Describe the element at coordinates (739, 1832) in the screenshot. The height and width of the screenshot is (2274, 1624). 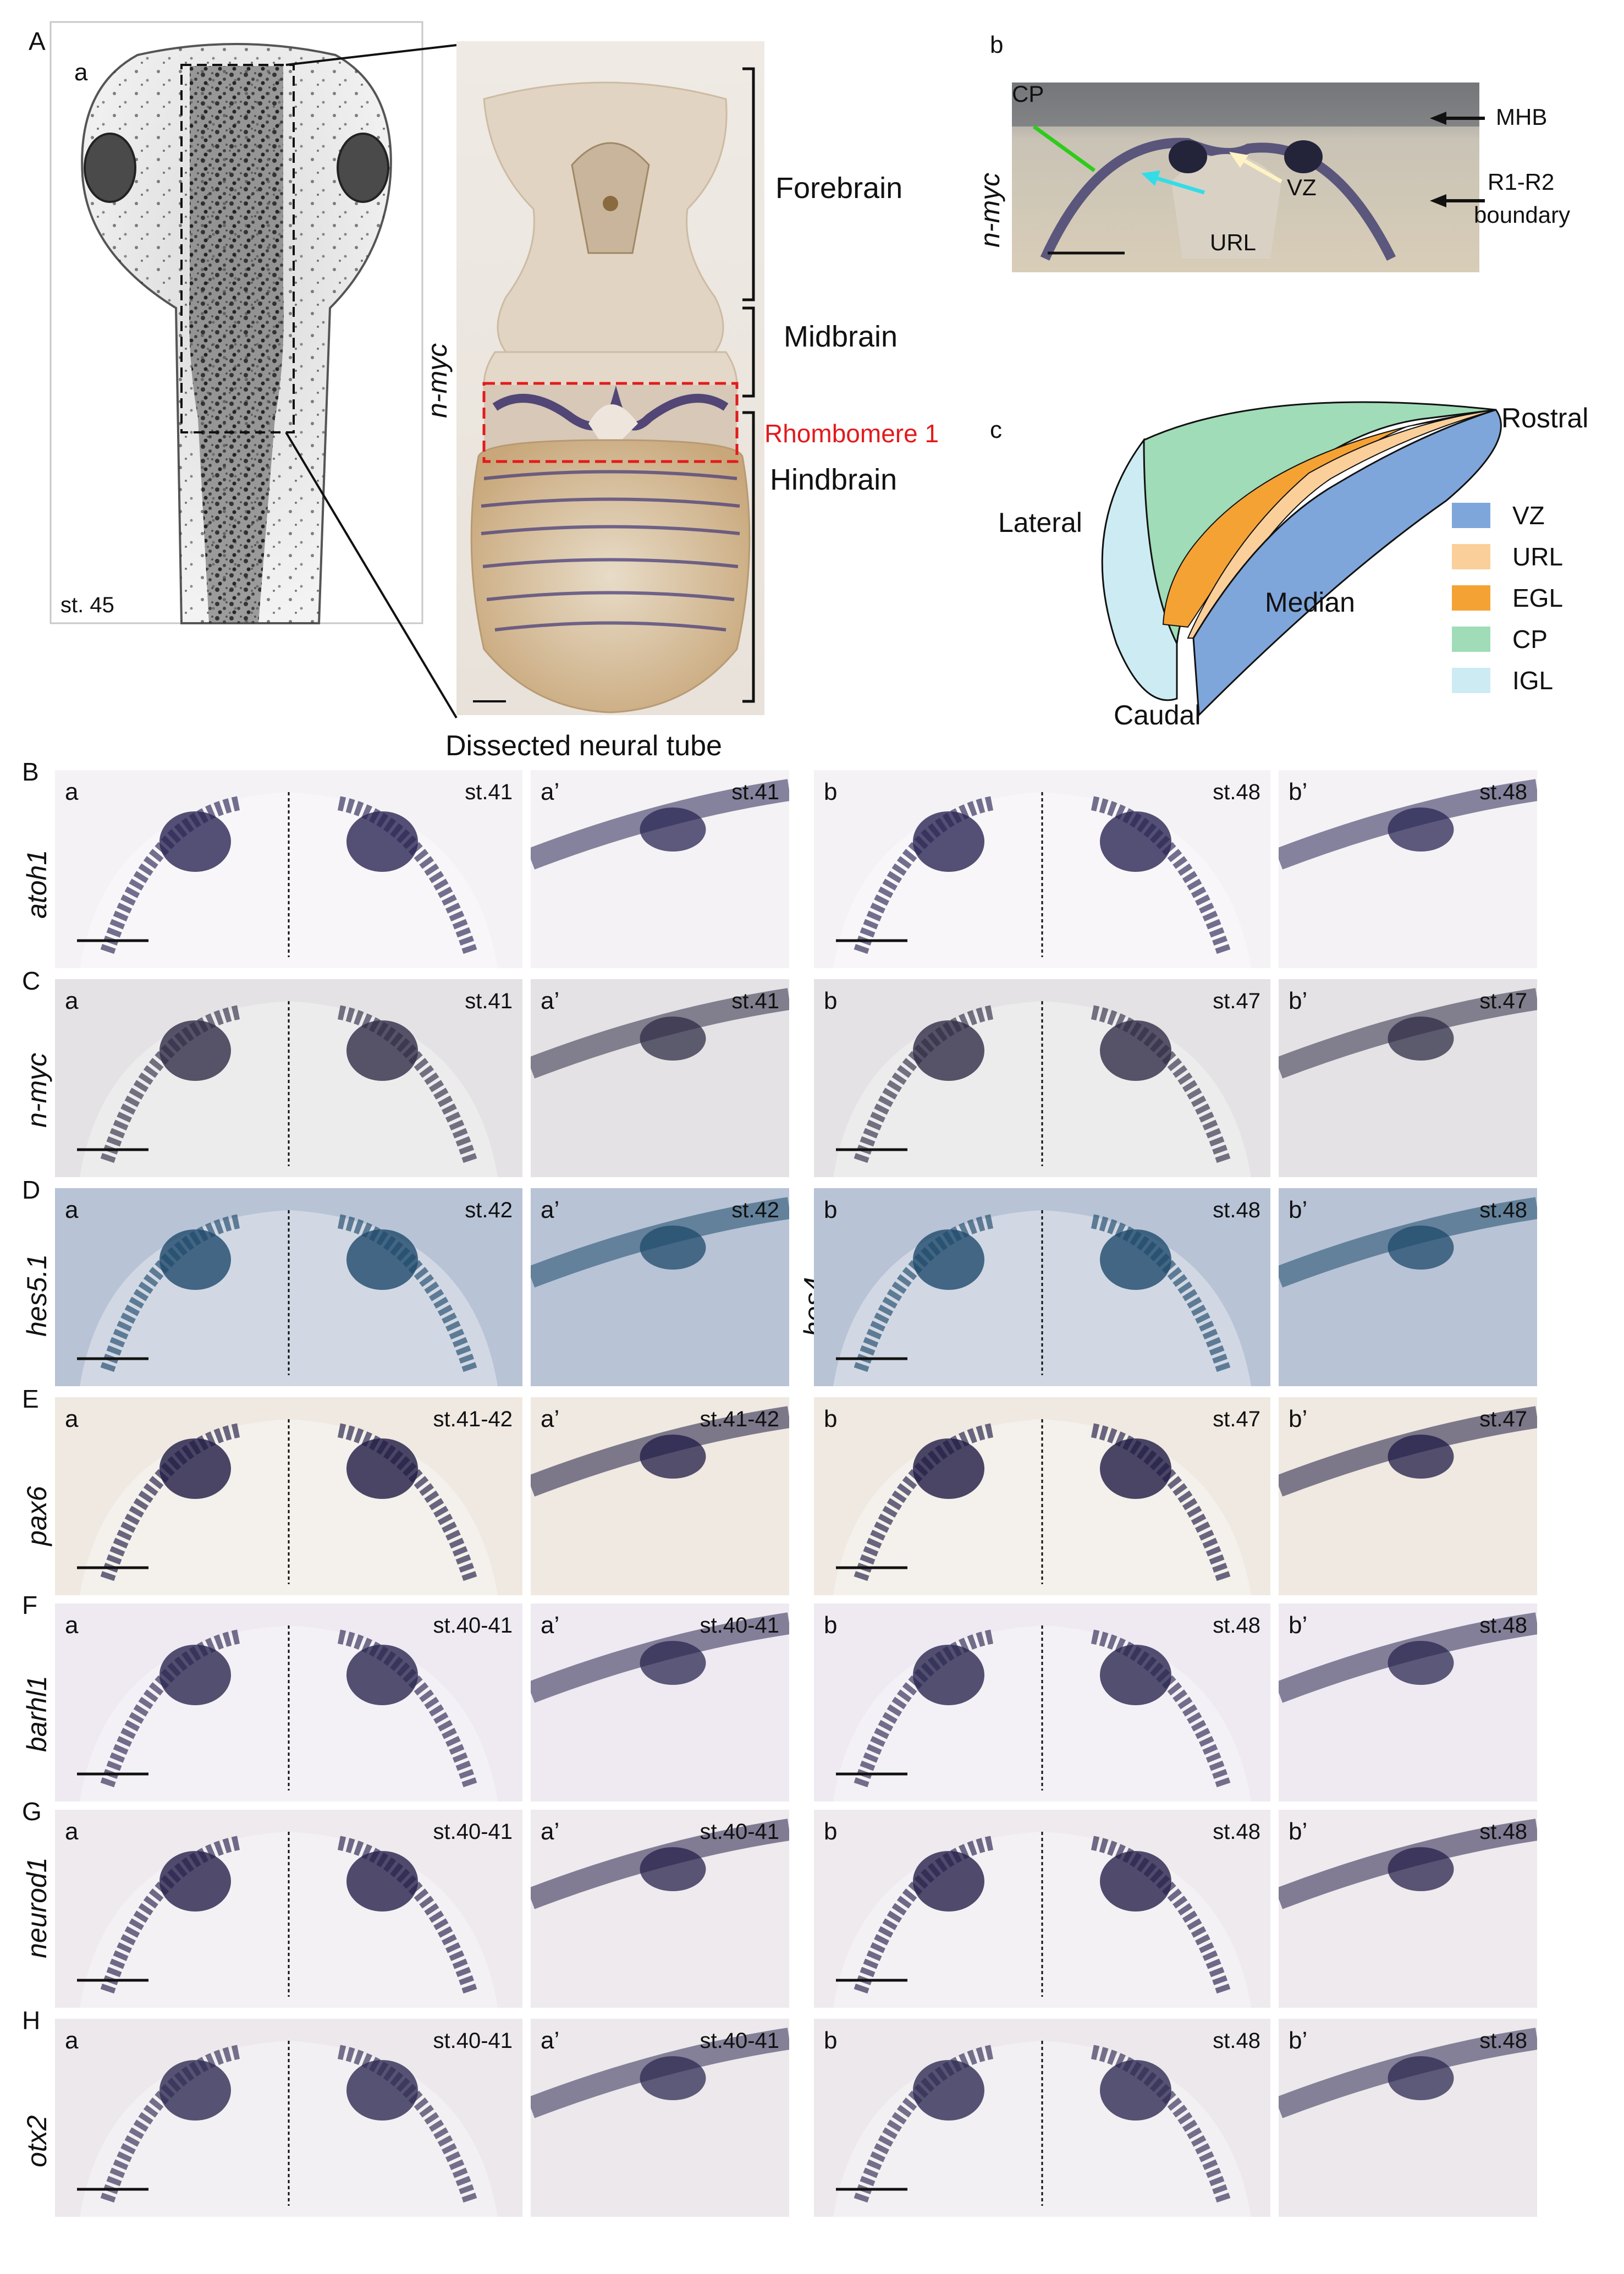
I see `stage-G-a_prime: st.40-41` at that location.